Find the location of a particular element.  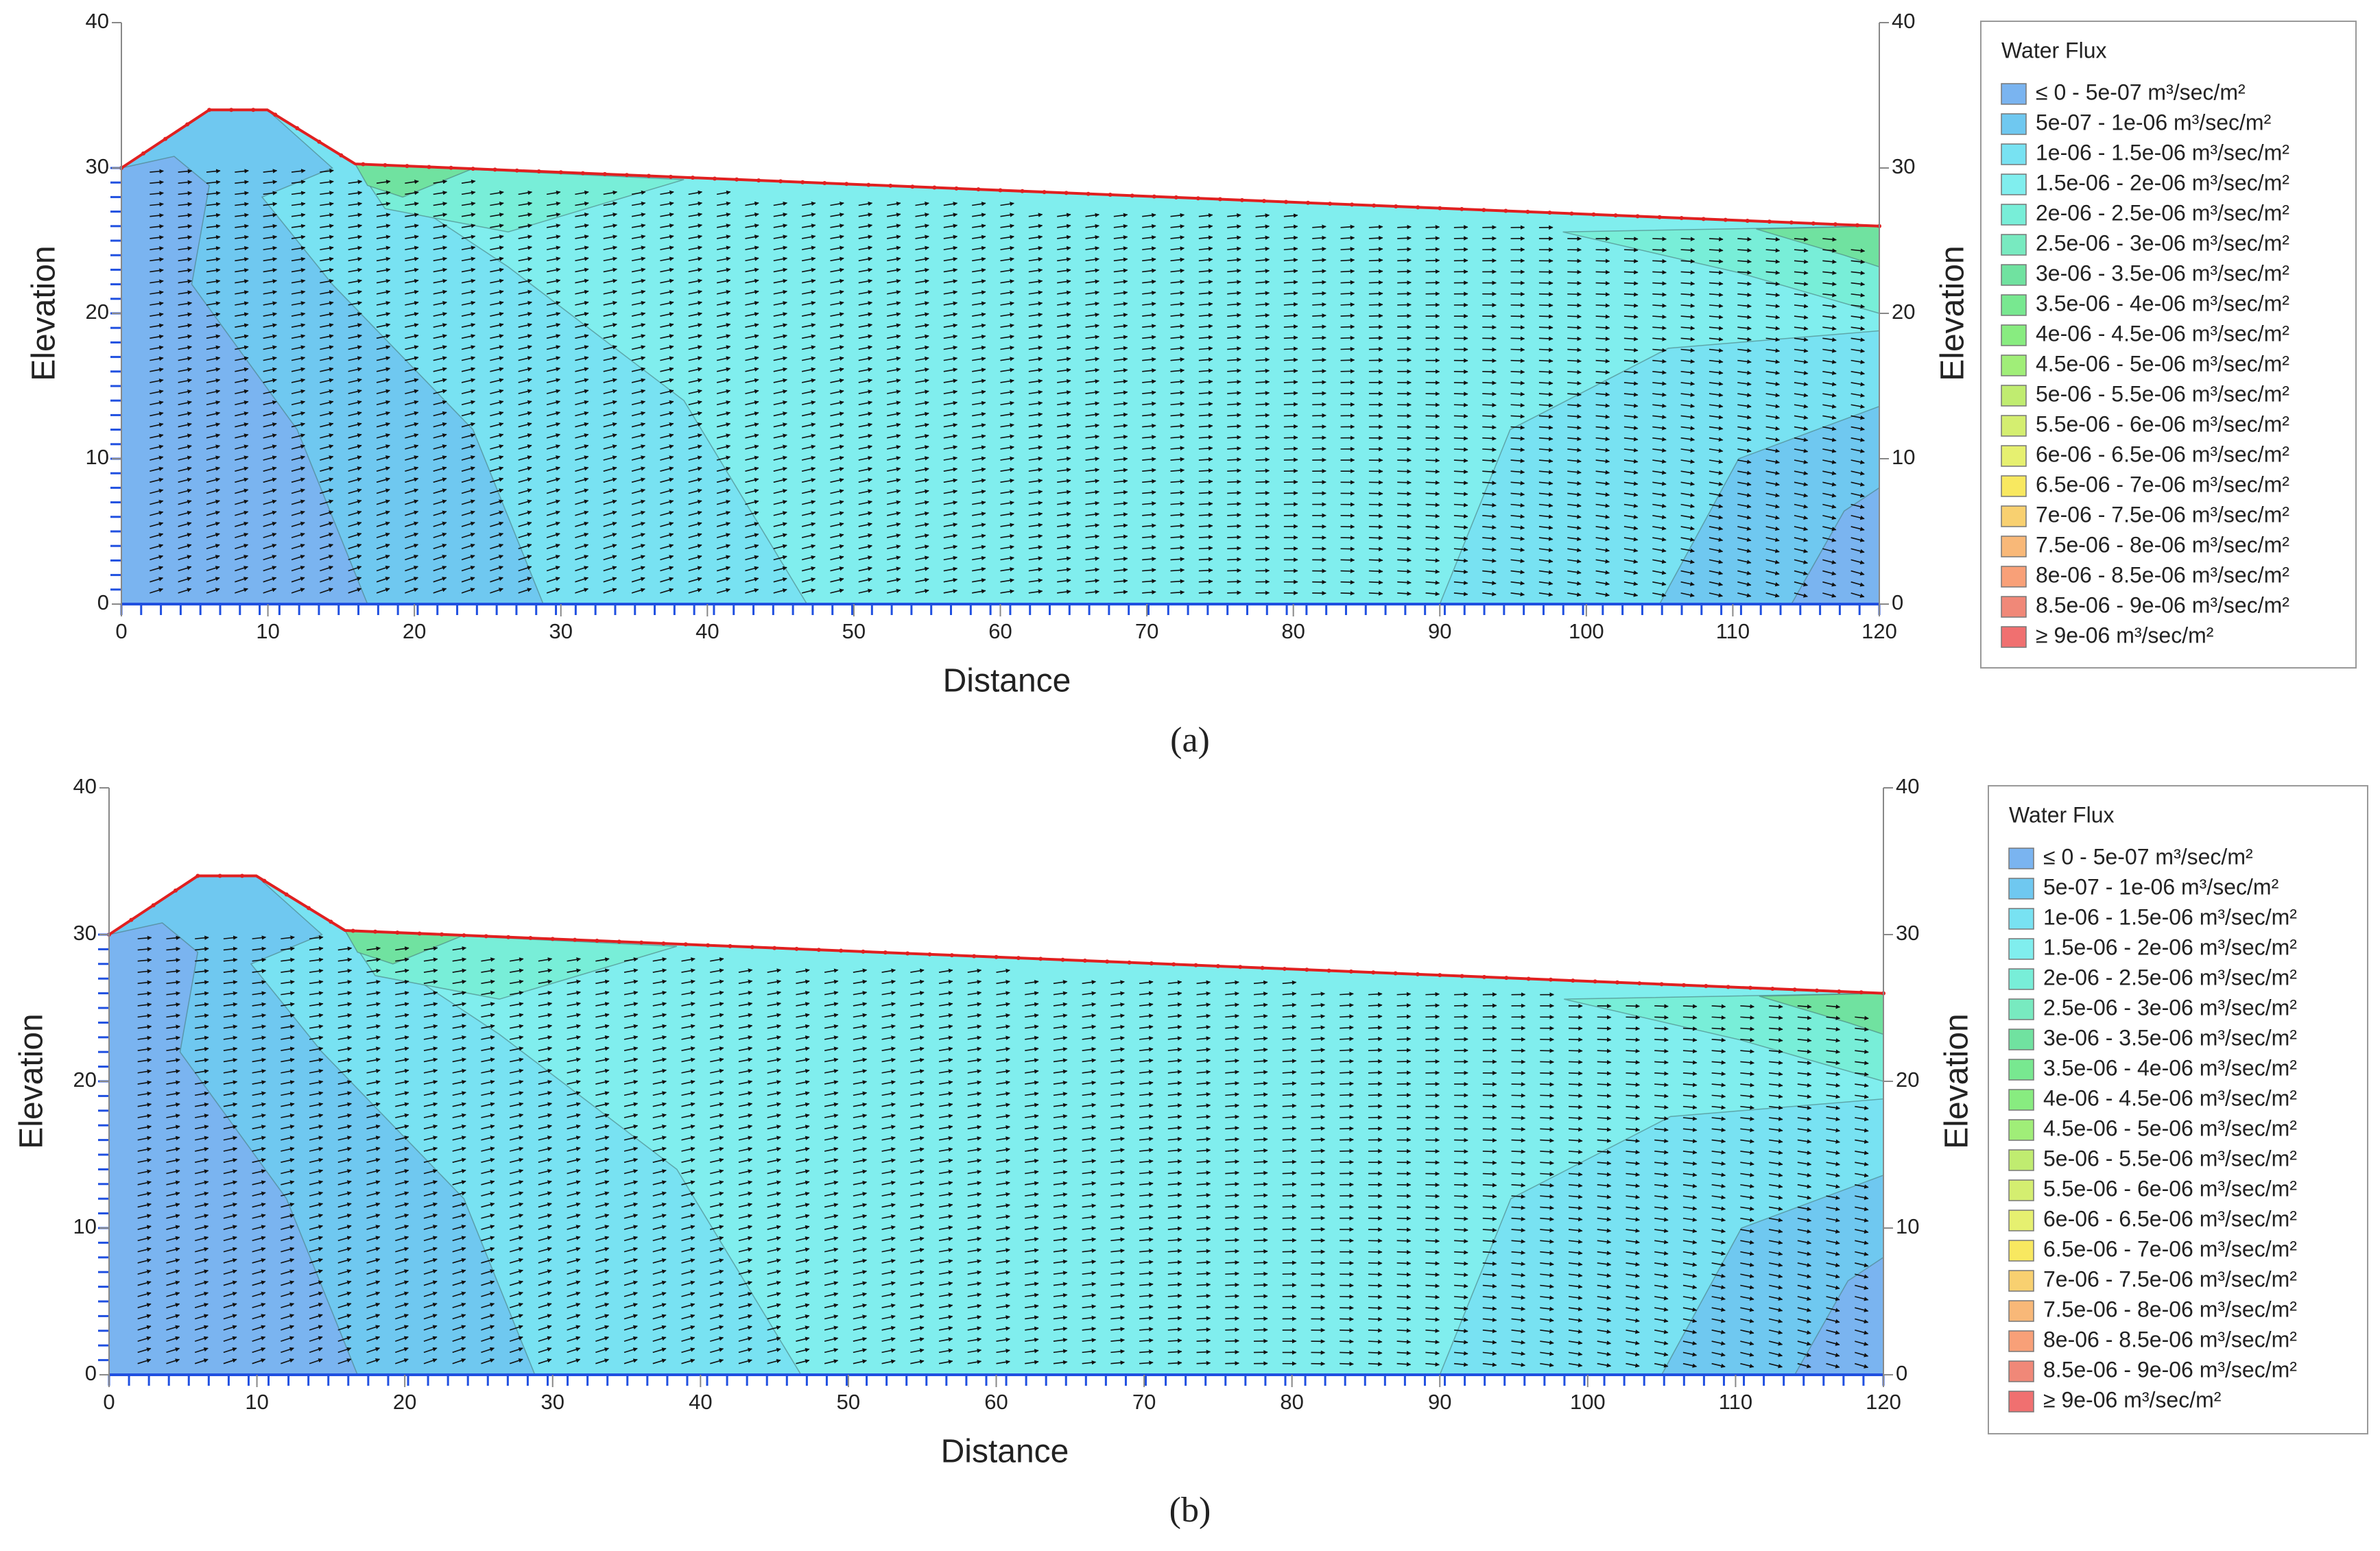

legend-label: 2e-06 - 2.5e-06 m³/sec/m² is located at coordinates (2170, 977).